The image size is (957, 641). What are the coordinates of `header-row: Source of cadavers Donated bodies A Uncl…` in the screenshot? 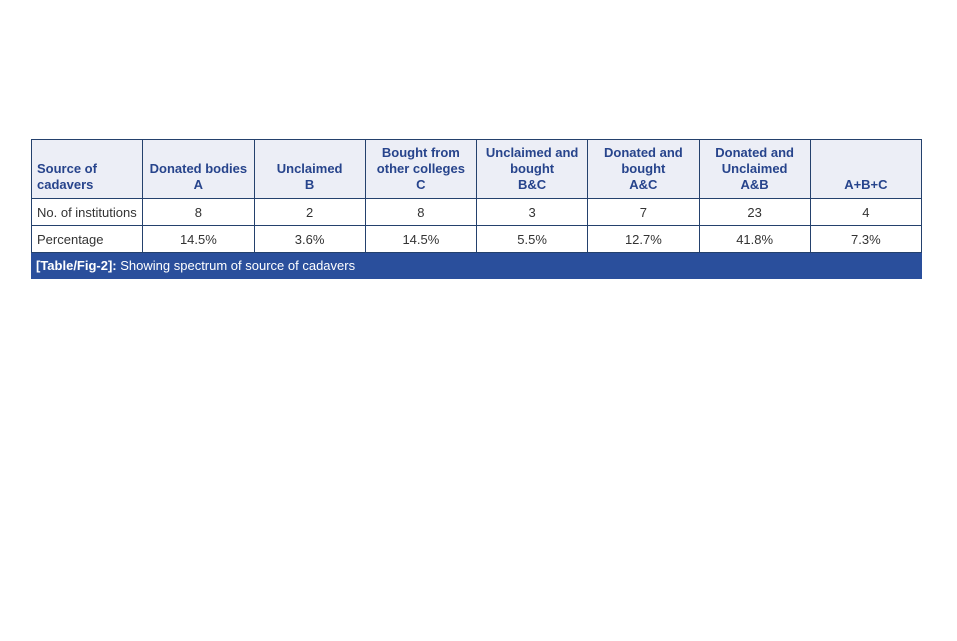 It's located at (476, 169).